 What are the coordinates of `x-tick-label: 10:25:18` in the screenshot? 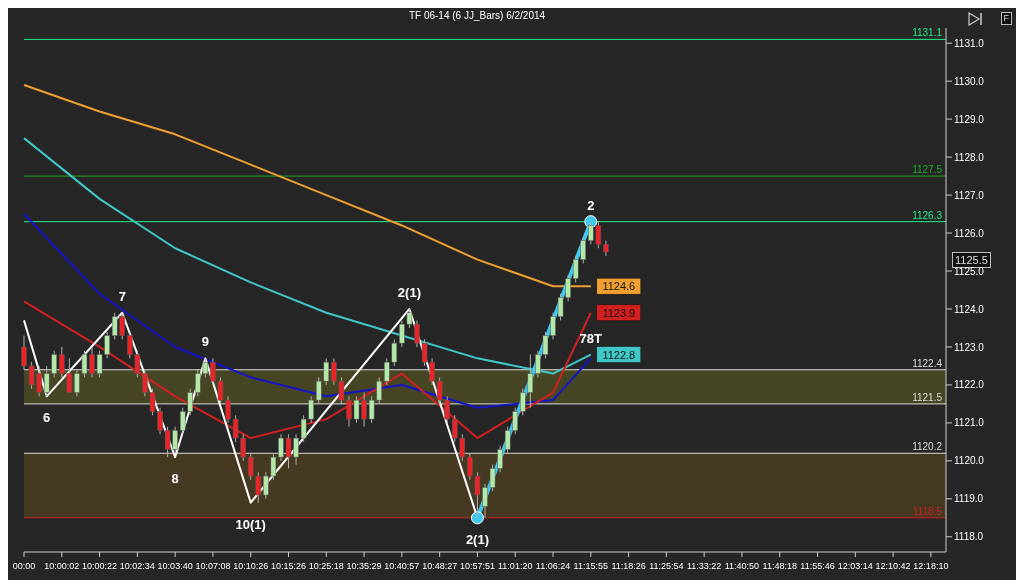 It's located at (326, 566).